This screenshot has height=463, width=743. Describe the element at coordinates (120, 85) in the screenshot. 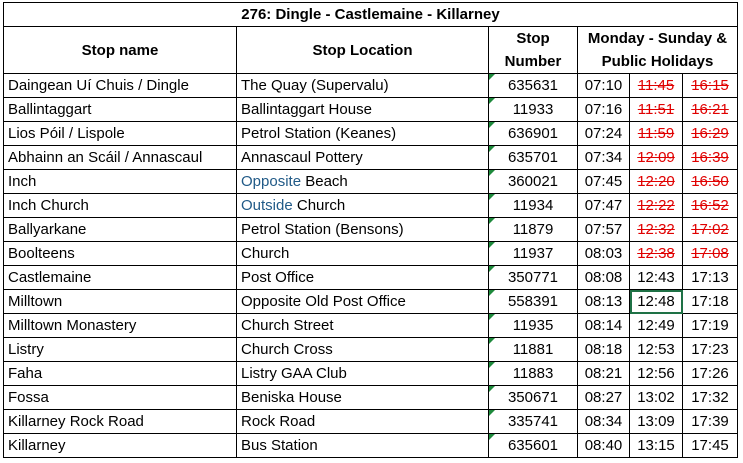

I see `stop-name-cell: Daingean Uí Chuis / Dingle` at that location.